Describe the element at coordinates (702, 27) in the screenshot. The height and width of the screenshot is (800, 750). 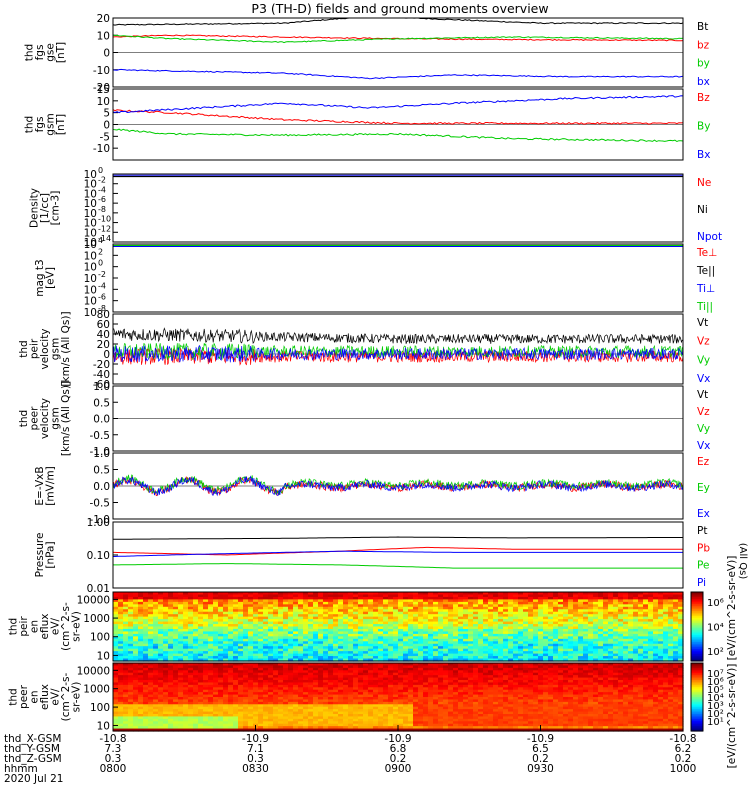
I see `legend-bt: Bt` at that location.